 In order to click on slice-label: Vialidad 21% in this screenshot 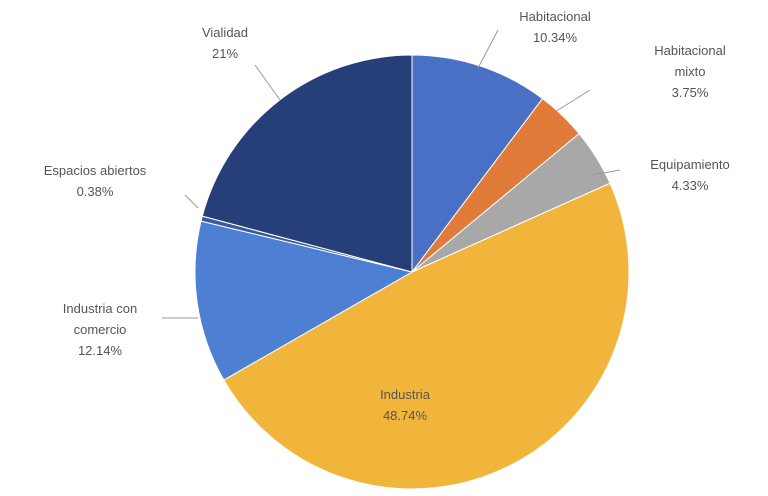, I will do `click(225, 43)`.